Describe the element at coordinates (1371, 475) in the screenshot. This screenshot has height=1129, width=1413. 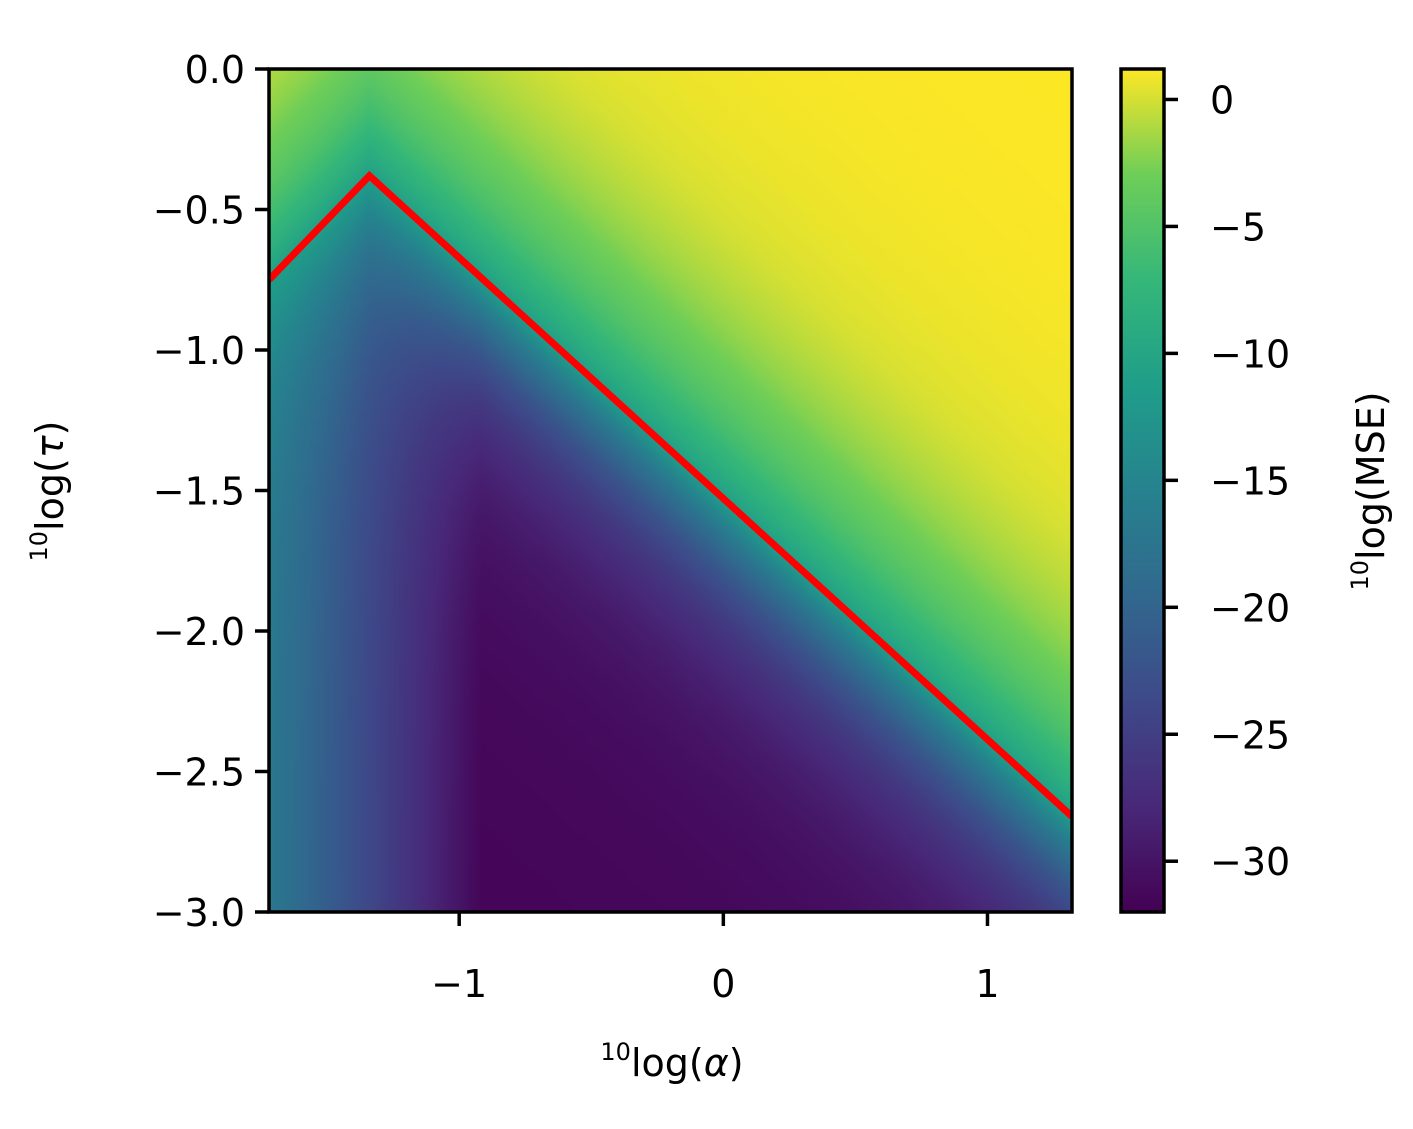
I see `colorbar-label-main: log(MSE)` at that location.